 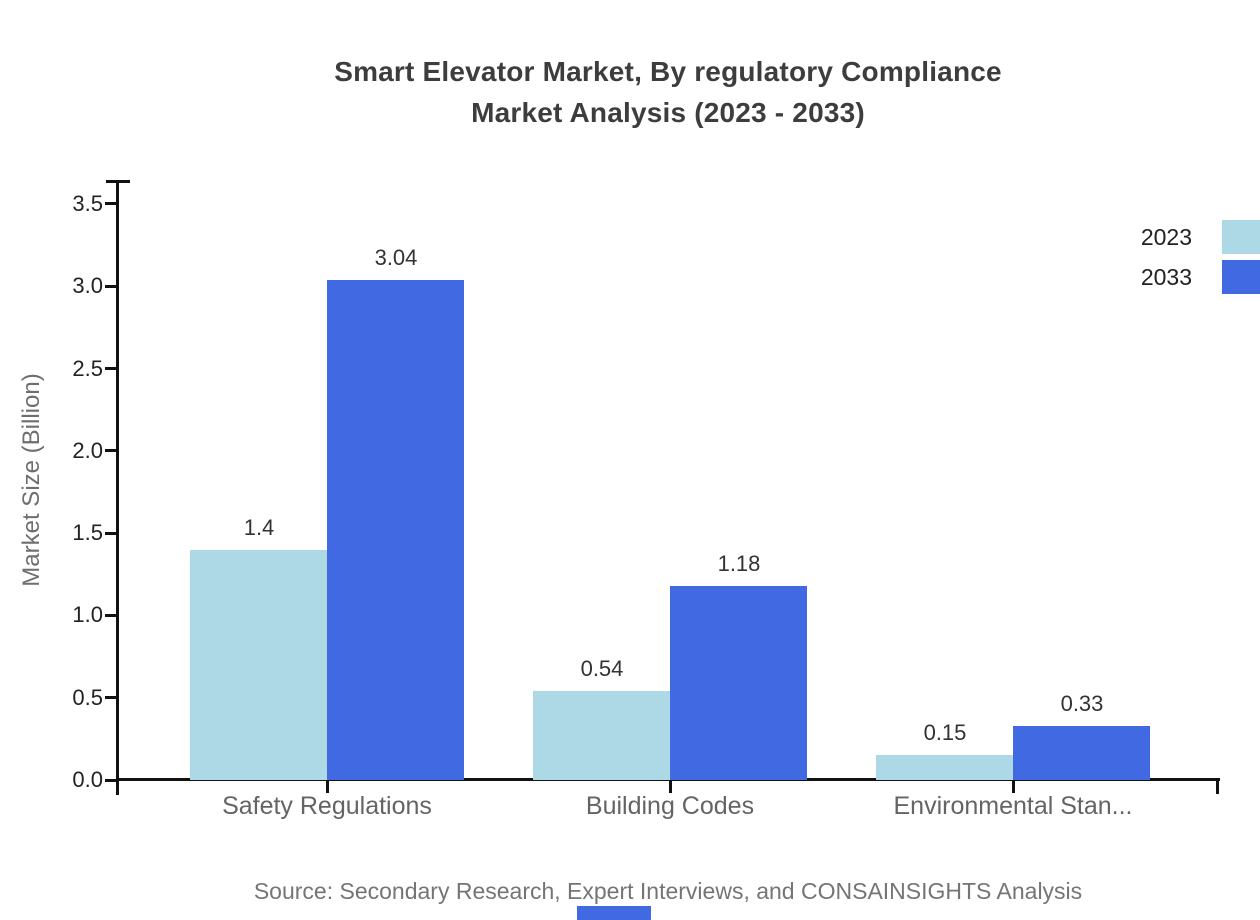 What do you see at coordinates (1241, 277) in the screenshot?
I see `legend-swatch-2033-icon` at bounding box center [1241, 277].